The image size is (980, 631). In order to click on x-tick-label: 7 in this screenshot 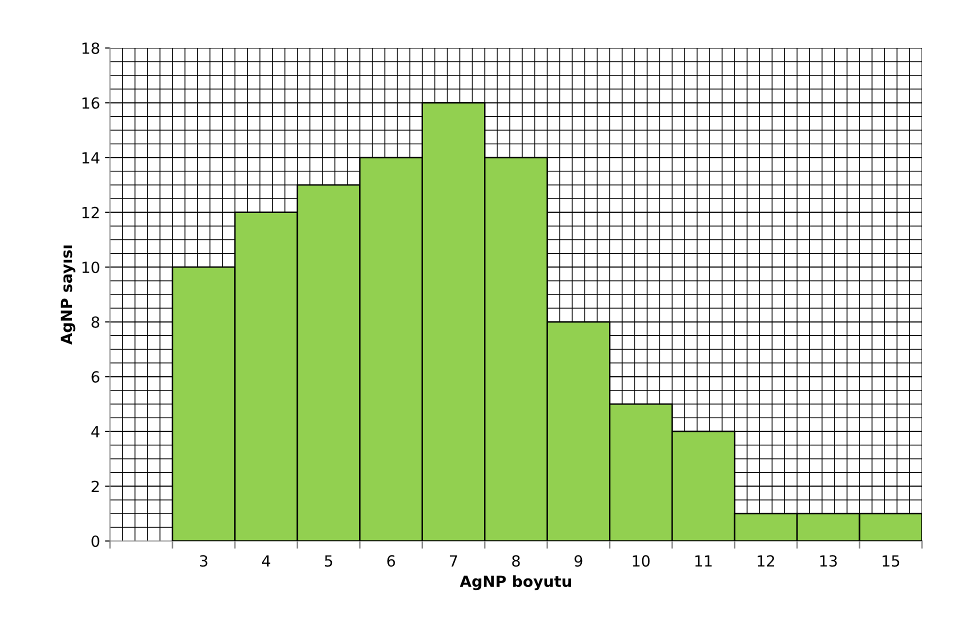, I will do `click(454, 560)`.